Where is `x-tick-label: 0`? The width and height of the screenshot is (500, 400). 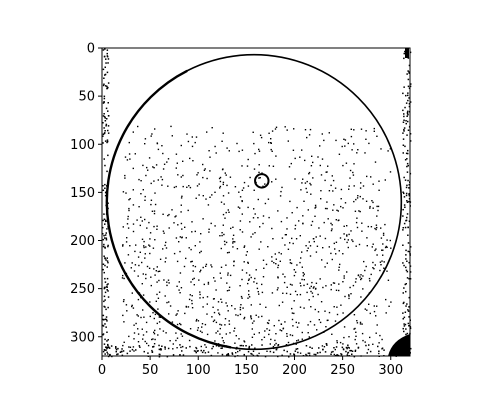
x-tick-label: 0 is located at coordinates (102, 370).